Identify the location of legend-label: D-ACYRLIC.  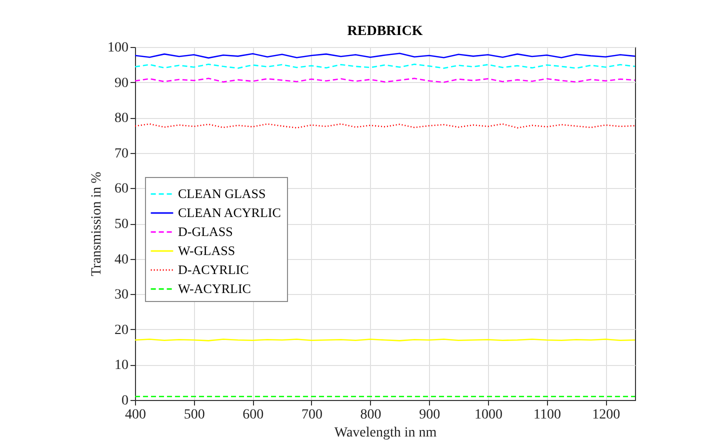
(213, 269).